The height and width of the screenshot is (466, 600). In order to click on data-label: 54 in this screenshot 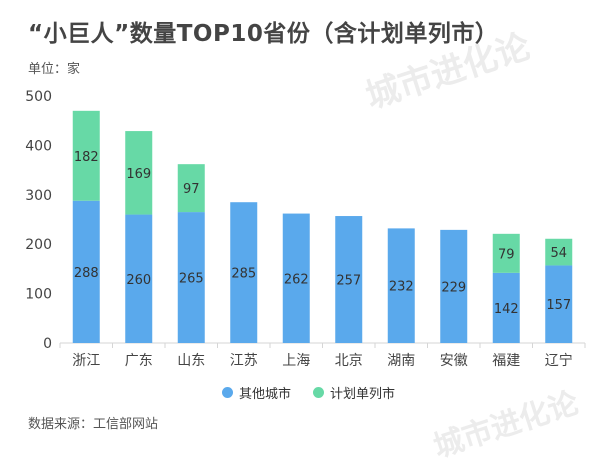, I will do `click(558, 253)`.